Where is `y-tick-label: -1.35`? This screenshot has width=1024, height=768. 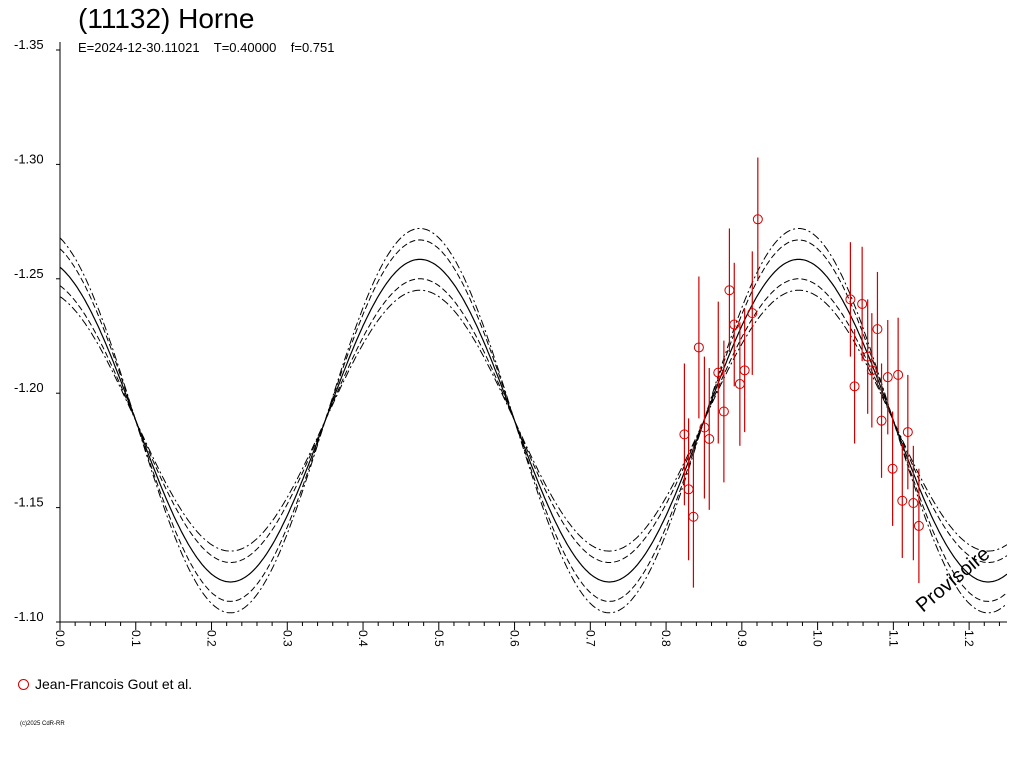
y-tick-label: -1.35 is located at coordinates (29, 44).